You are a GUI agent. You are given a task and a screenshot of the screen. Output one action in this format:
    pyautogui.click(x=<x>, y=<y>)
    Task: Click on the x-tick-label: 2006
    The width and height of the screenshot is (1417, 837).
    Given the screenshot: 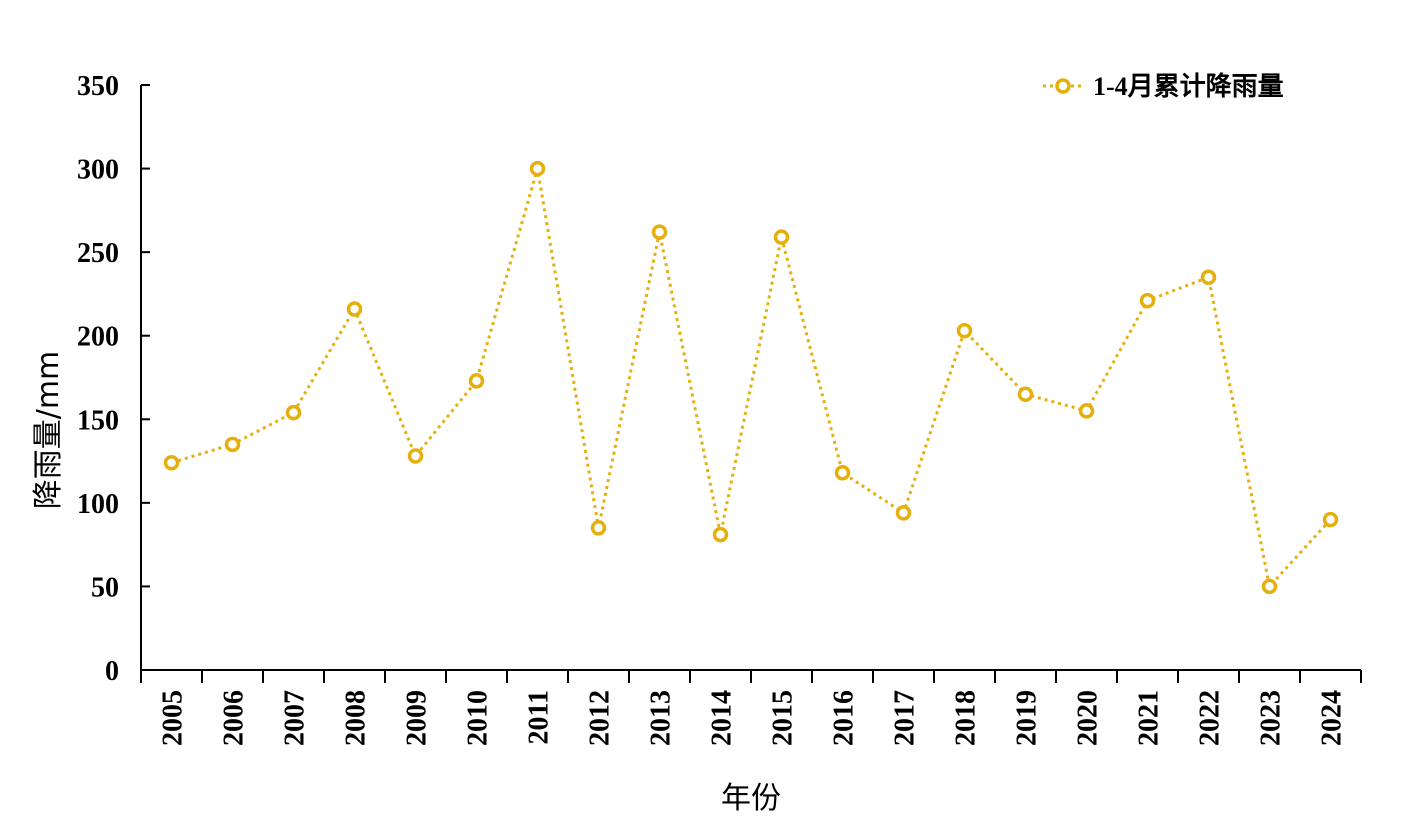 What is the action you would take?
    pyautogui.click(x=234, y=718)
    